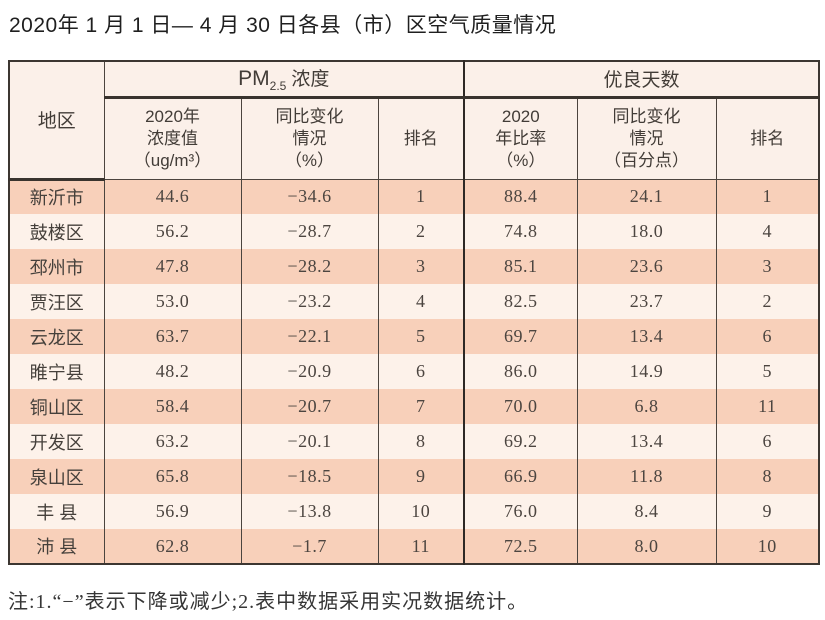 This screenshot has height=620, width=825. I want to click on value-cell: 62.8, so click(172, 546).